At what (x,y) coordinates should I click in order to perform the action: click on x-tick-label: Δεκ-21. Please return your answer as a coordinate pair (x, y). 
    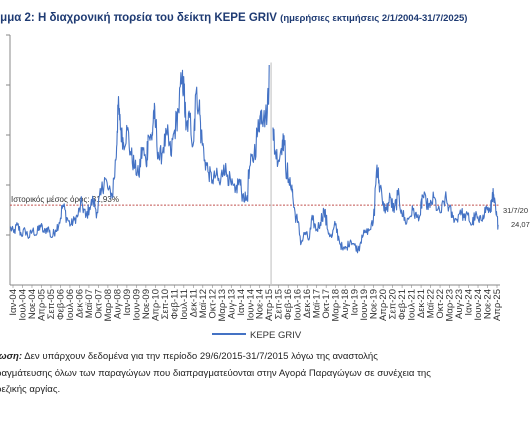
    Looking at the image, I should click on (421, 303).